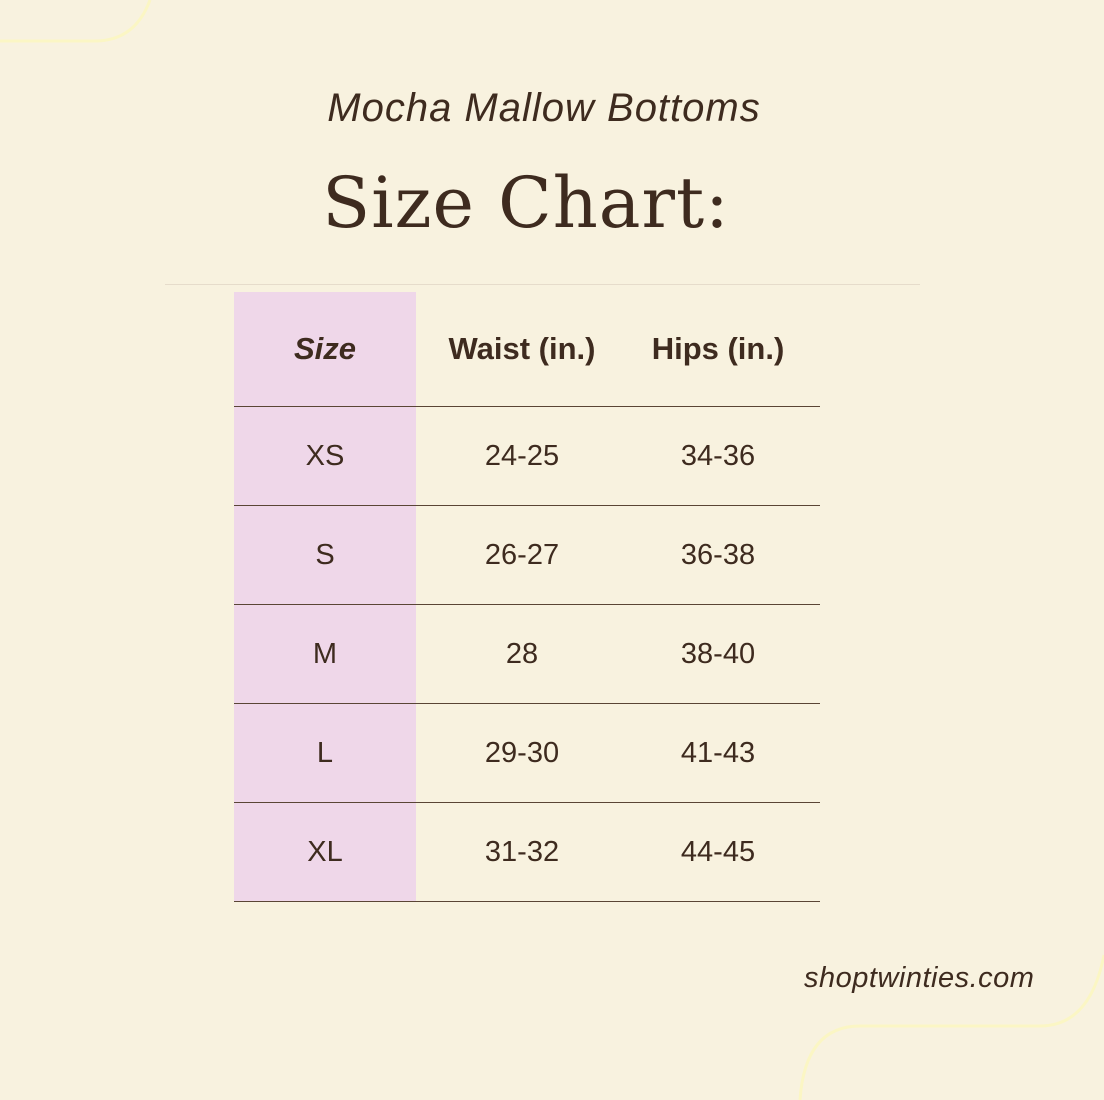 This screenshot has width=1104, height=1100. Describe the element at coordinates (325, 653) in the screenshot. I see `size-cell: M` at that location.